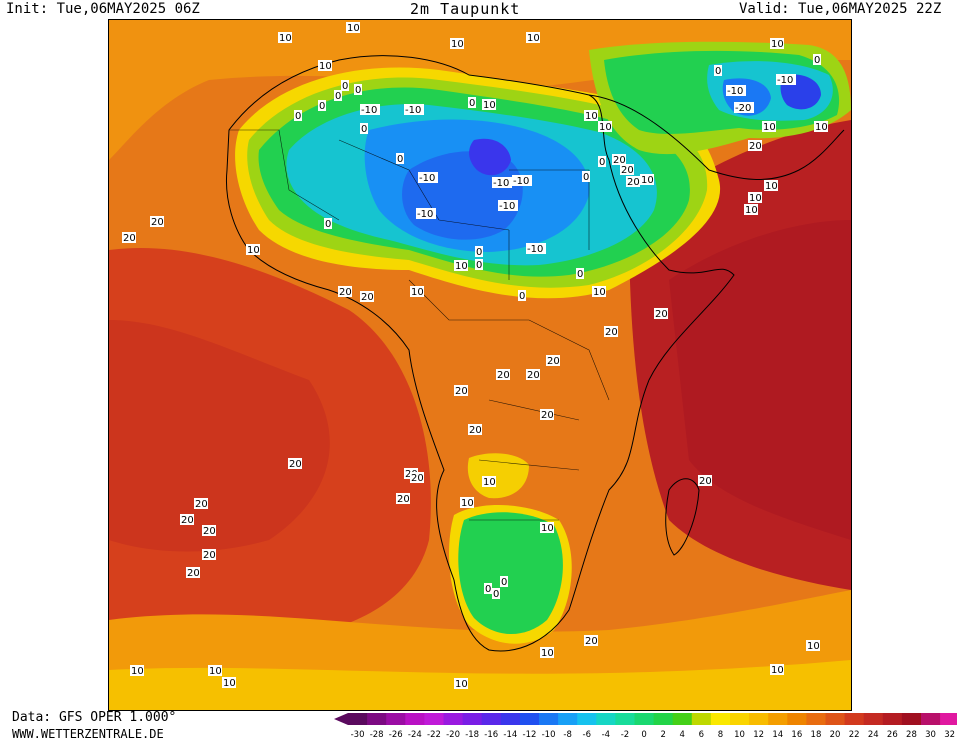 This screenshot has height=745, width=959. Describe the element at coordinates (415, 735) in the screenshot. I see `legend-tick-label: -24` at that location.